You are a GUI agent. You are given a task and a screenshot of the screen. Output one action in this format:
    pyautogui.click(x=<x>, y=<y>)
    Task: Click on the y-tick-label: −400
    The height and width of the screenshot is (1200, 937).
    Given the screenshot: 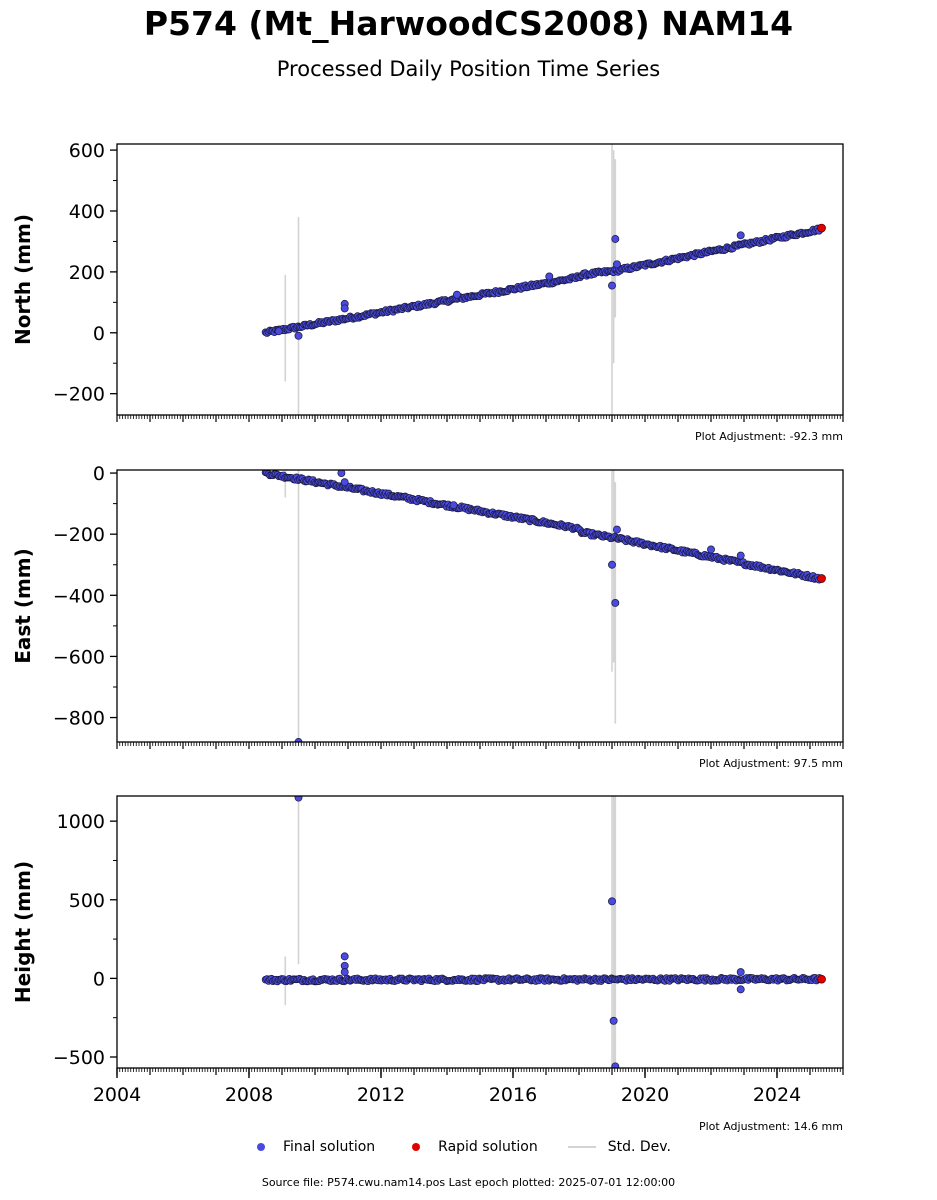 What is the action you would take?
    pyautogui.click(x=79, y=596)
    